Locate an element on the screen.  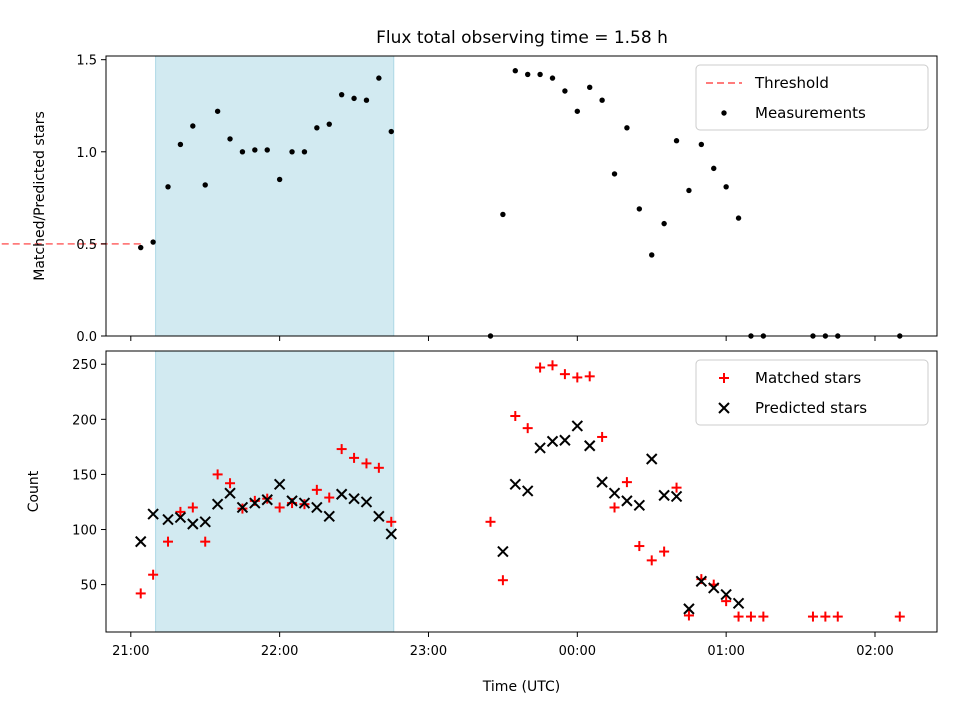
x-tick-label: 01:00 is located at coordinates (725, 651).